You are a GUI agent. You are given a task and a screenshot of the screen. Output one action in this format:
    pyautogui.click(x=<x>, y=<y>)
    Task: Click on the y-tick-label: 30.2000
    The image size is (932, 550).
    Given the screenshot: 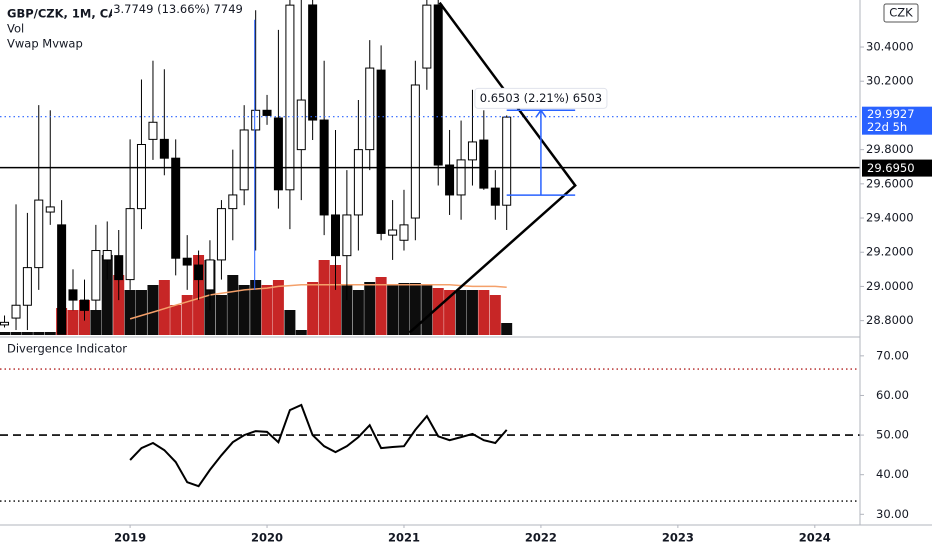 What is the action you would take?
    pyautogui.click(x=890, y=81)
    